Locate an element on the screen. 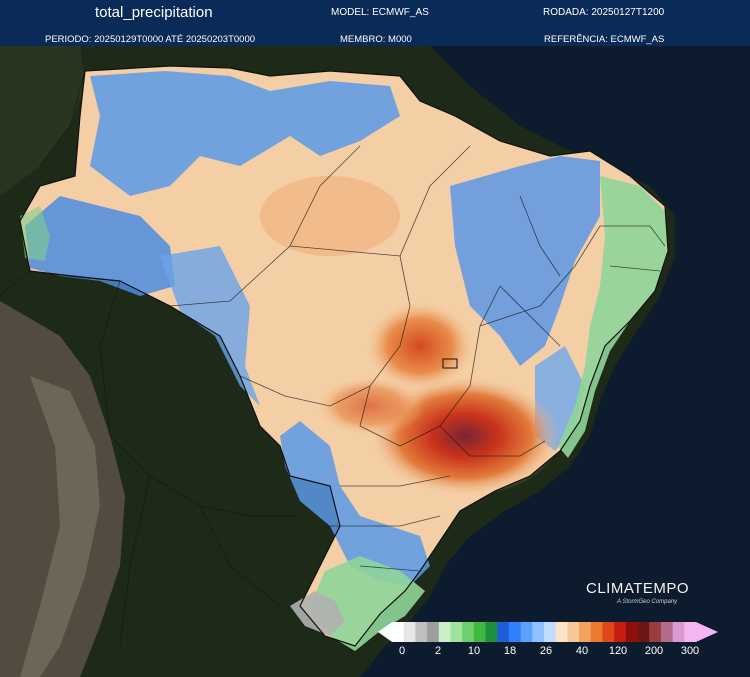  blue-rain-north is located at coordinates (245, 133).